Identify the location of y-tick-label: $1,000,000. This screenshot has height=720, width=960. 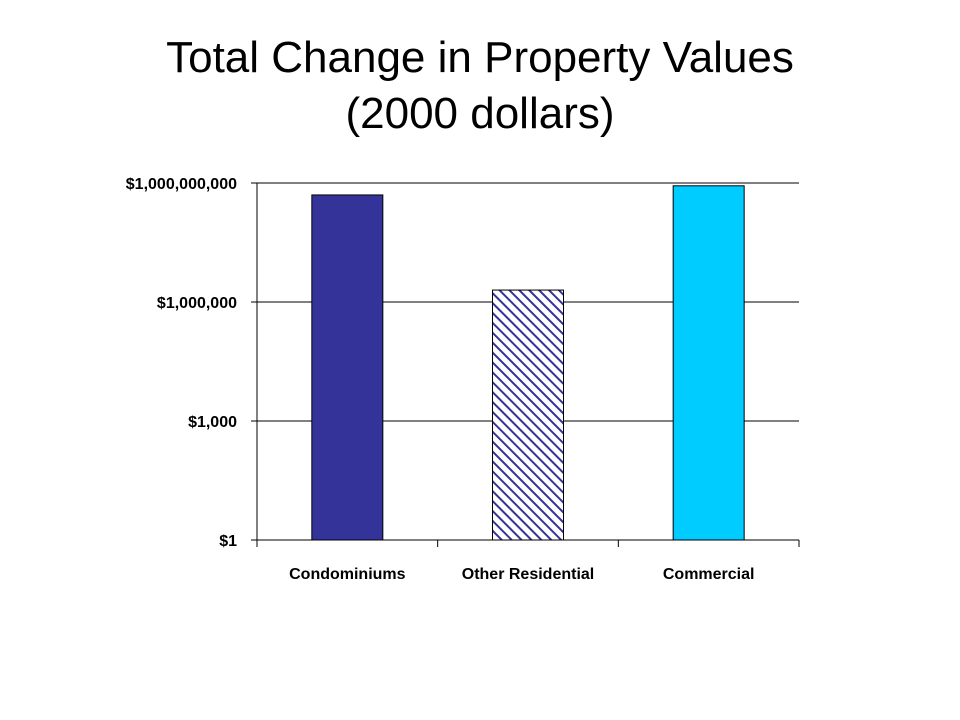
(197, 303).